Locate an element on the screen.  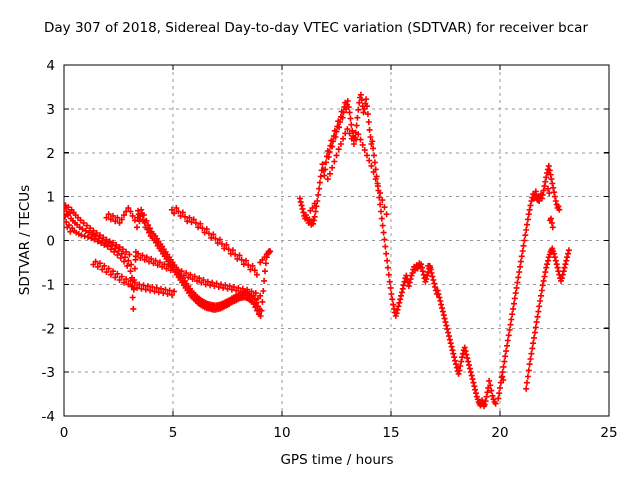
y-tick-label: 4 is located at coordinates (50, 66).